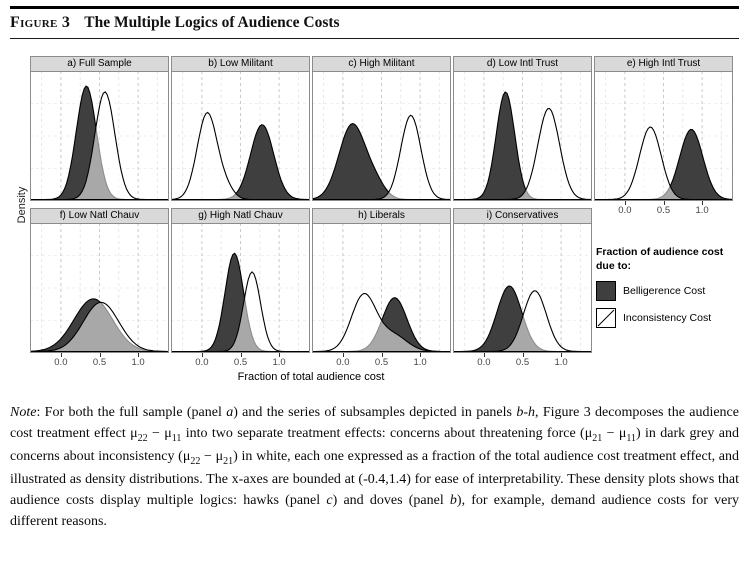  What do you see at coordinates (99, 64) in the screenshot?
I see `facet-strip-label-a: a) Full Sample` at bounding box center [99, 64].